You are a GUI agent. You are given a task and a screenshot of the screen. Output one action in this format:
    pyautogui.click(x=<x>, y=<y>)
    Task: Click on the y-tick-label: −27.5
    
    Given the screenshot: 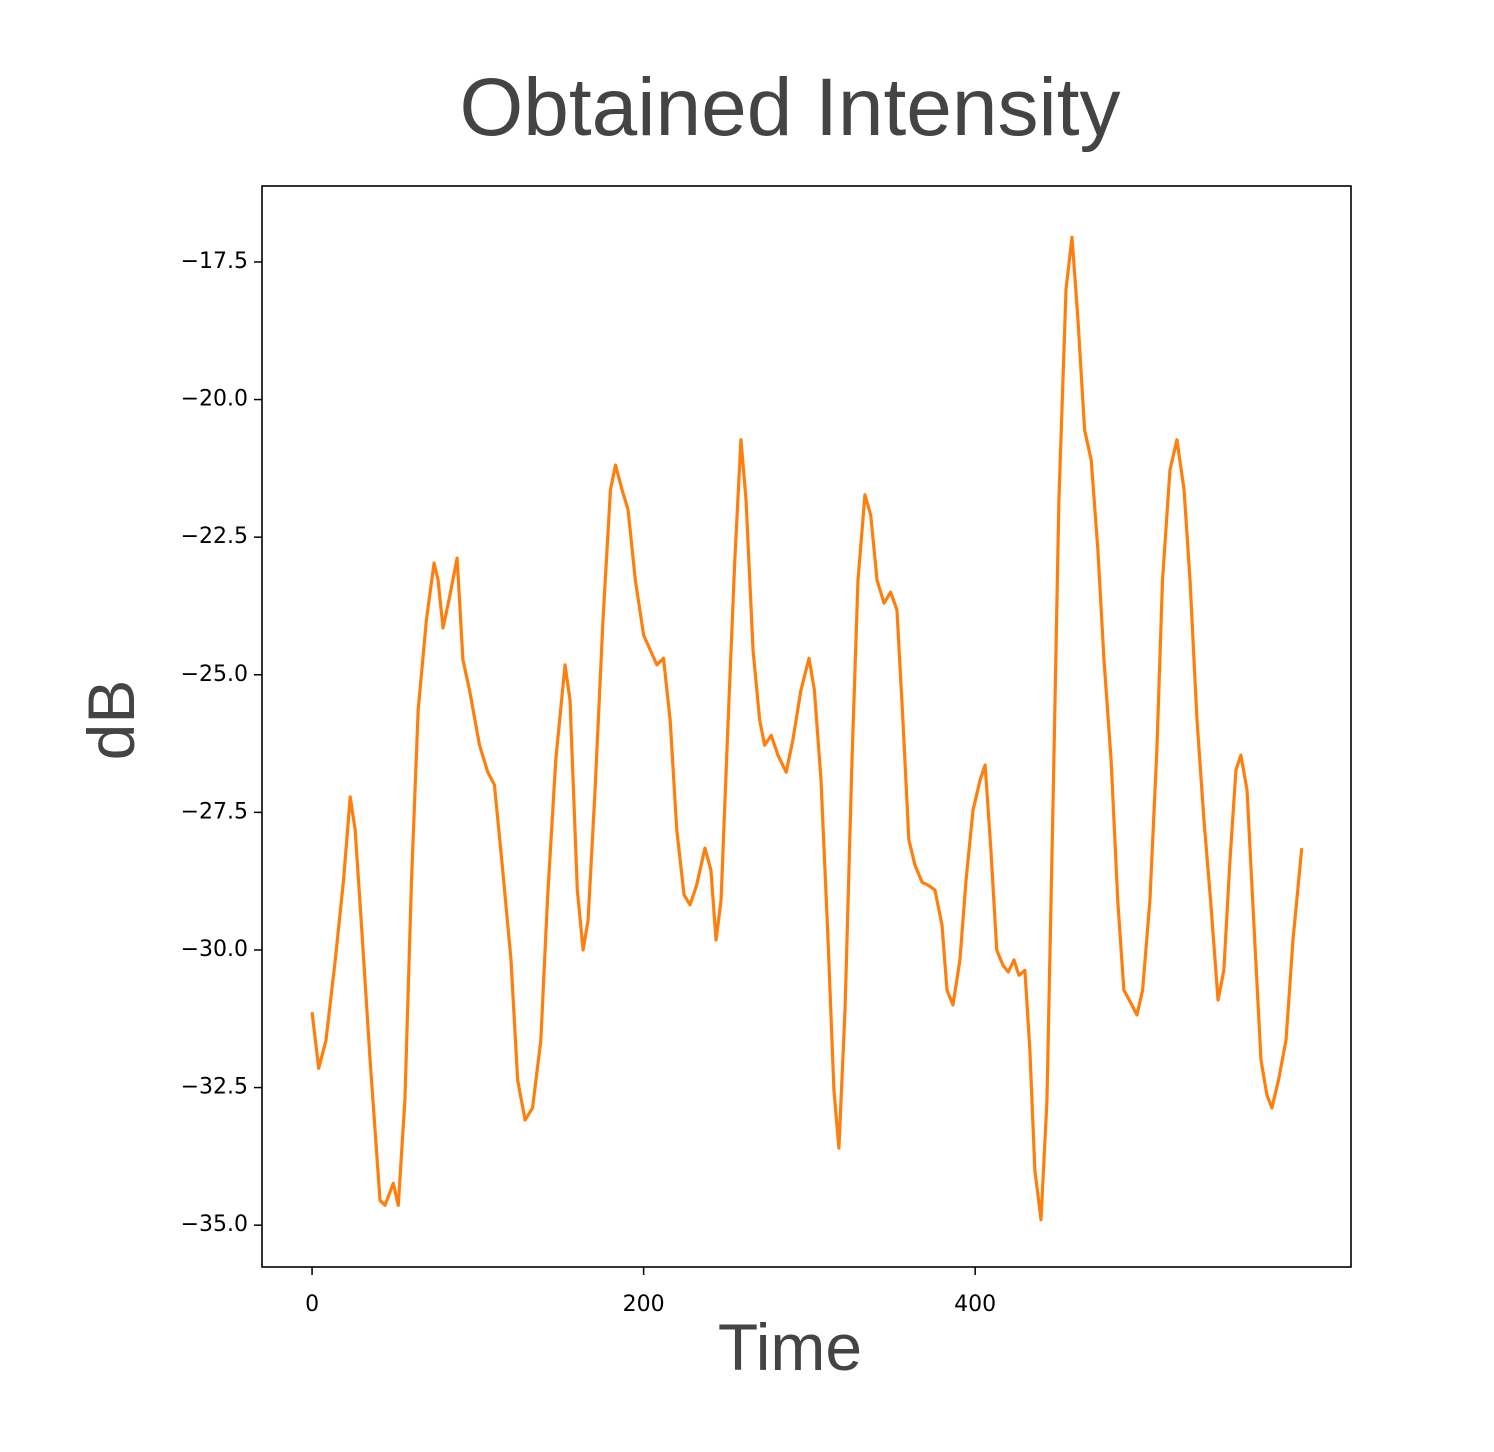 What is the action you would take?
    pyautogui.click(x=214, y=811)
    